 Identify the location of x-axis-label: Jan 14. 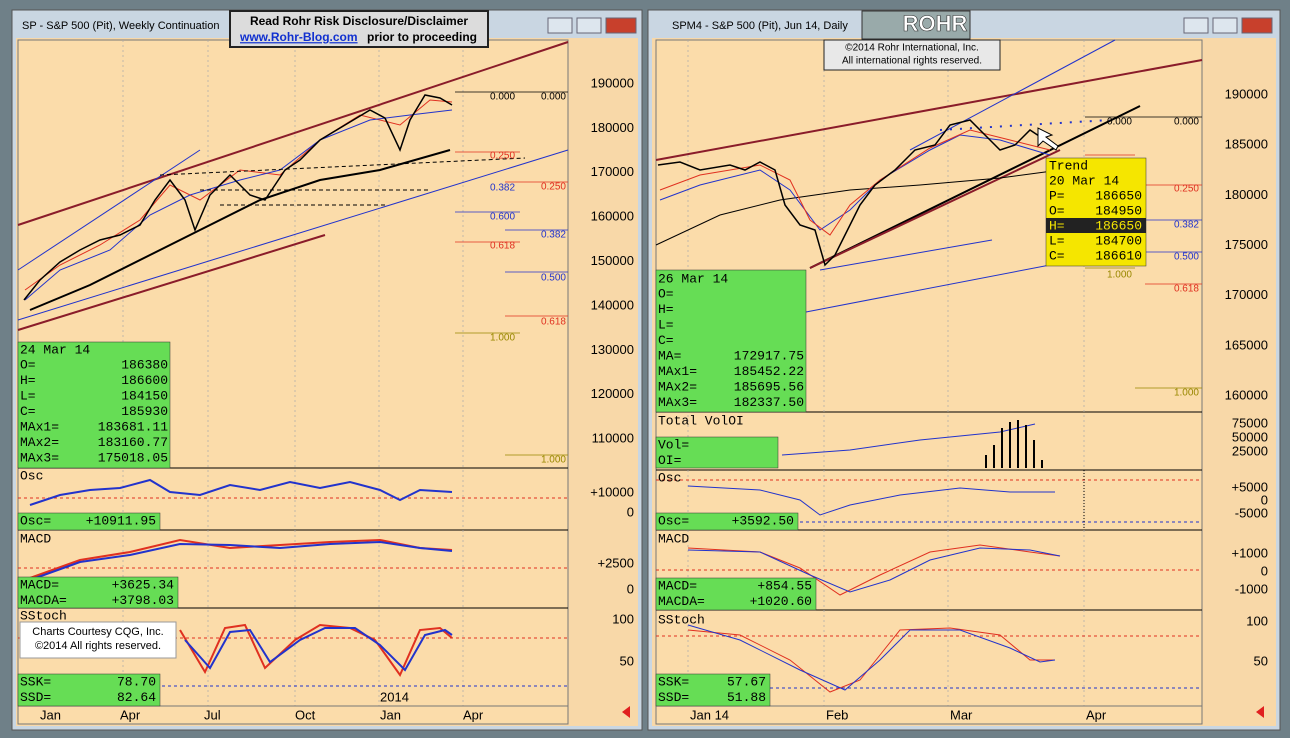
(709, 714).